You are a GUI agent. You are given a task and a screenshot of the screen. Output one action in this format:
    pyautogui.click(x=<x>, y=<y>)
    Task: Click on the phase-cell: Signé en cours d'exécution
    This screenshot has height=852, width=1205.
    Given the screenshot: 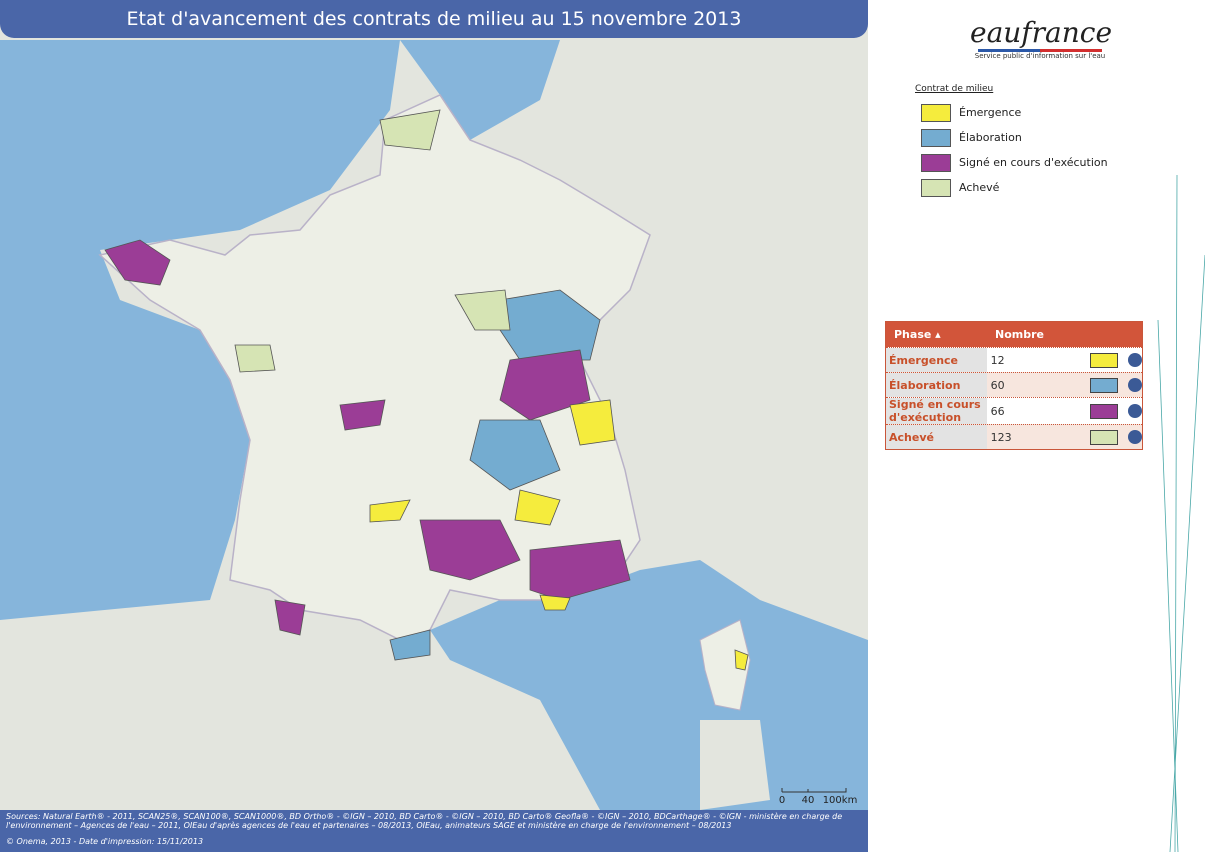 What is the action you would take?
    pyautogui.click(x=936, y=411)
    